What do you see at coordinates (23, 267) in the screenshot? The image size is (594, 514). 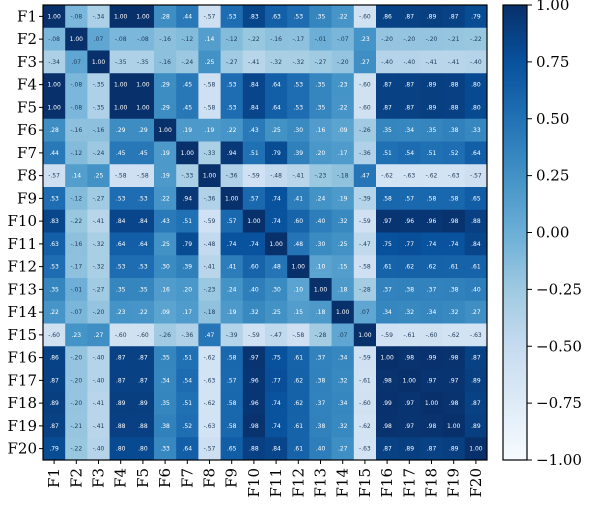 I see `row-tick-label: F12` at bounding box center [23, 267].